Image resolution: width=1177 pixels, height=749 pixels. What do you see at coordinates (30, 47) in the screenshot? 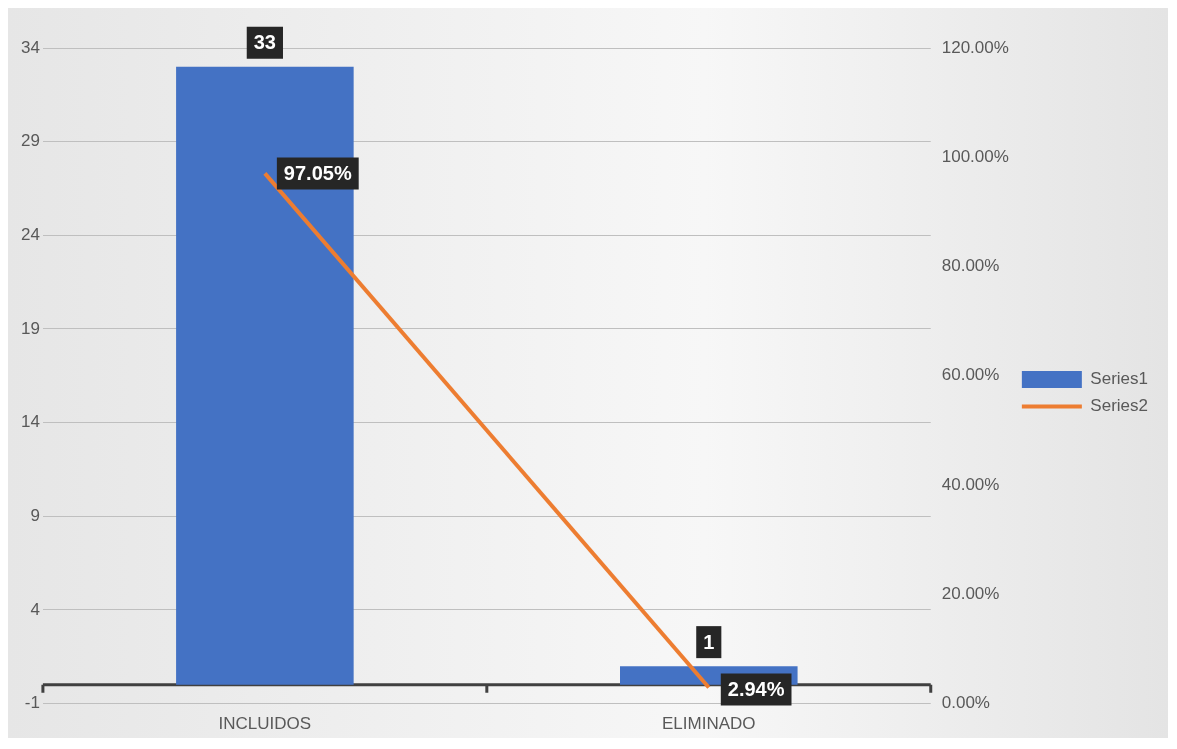
I see `y-tick-label: 34` at bounding box center [30, 47].